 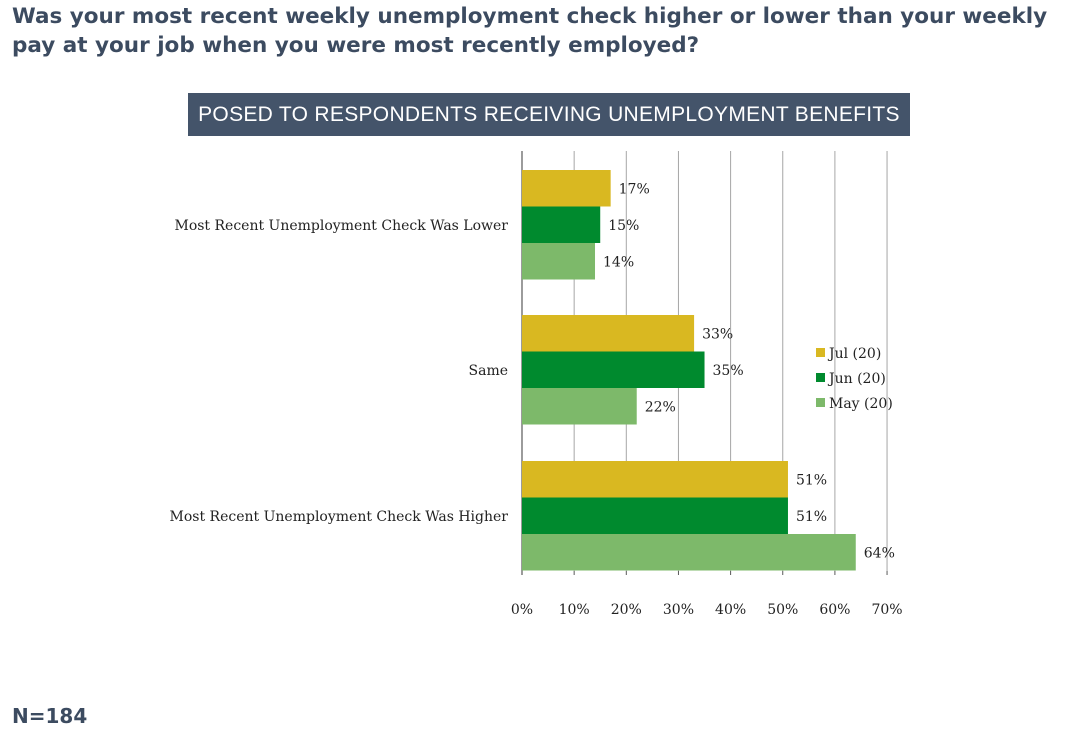 What do you see at coordinates (886, 610) in the screenshot?
I see `x-tick-label: 70%` at bounding box center [886, 610].